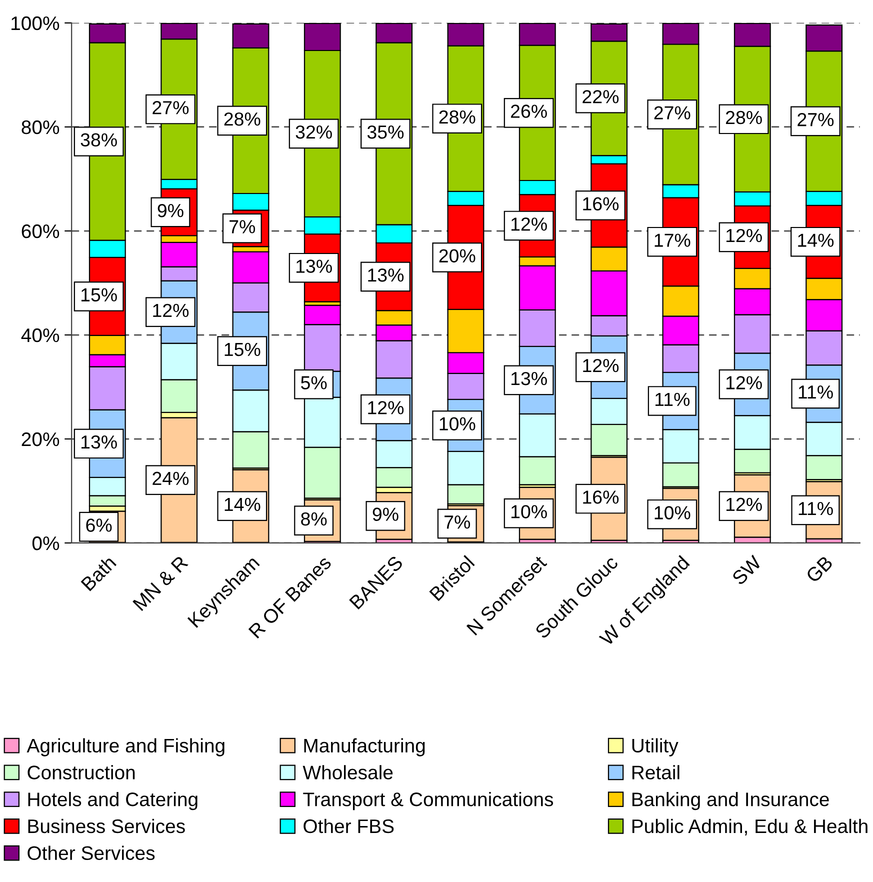 The width and height of the screenshot is (873, 882). Describe the element at coordinates (385, 132) in the screenshot. I see `data-label: 35%` at that location.